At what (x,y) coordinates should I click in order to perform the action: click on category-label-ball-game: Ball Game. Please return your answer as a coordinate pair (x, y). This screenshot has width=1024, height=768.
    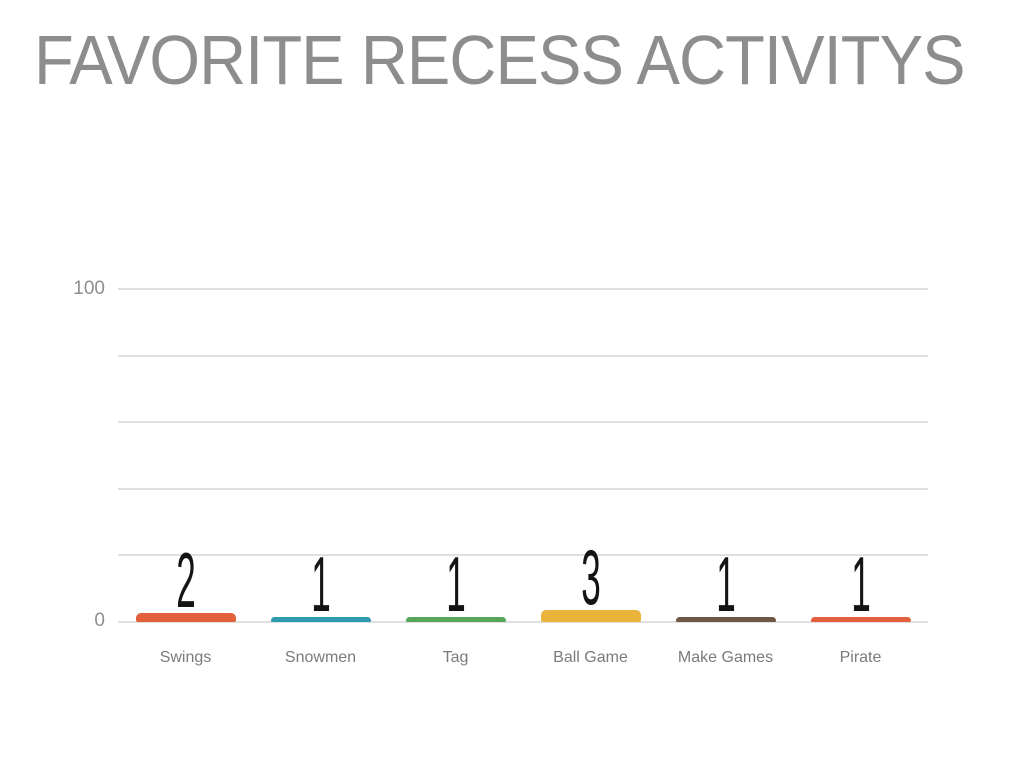
    Looking at the image, I should click on (590, 657).